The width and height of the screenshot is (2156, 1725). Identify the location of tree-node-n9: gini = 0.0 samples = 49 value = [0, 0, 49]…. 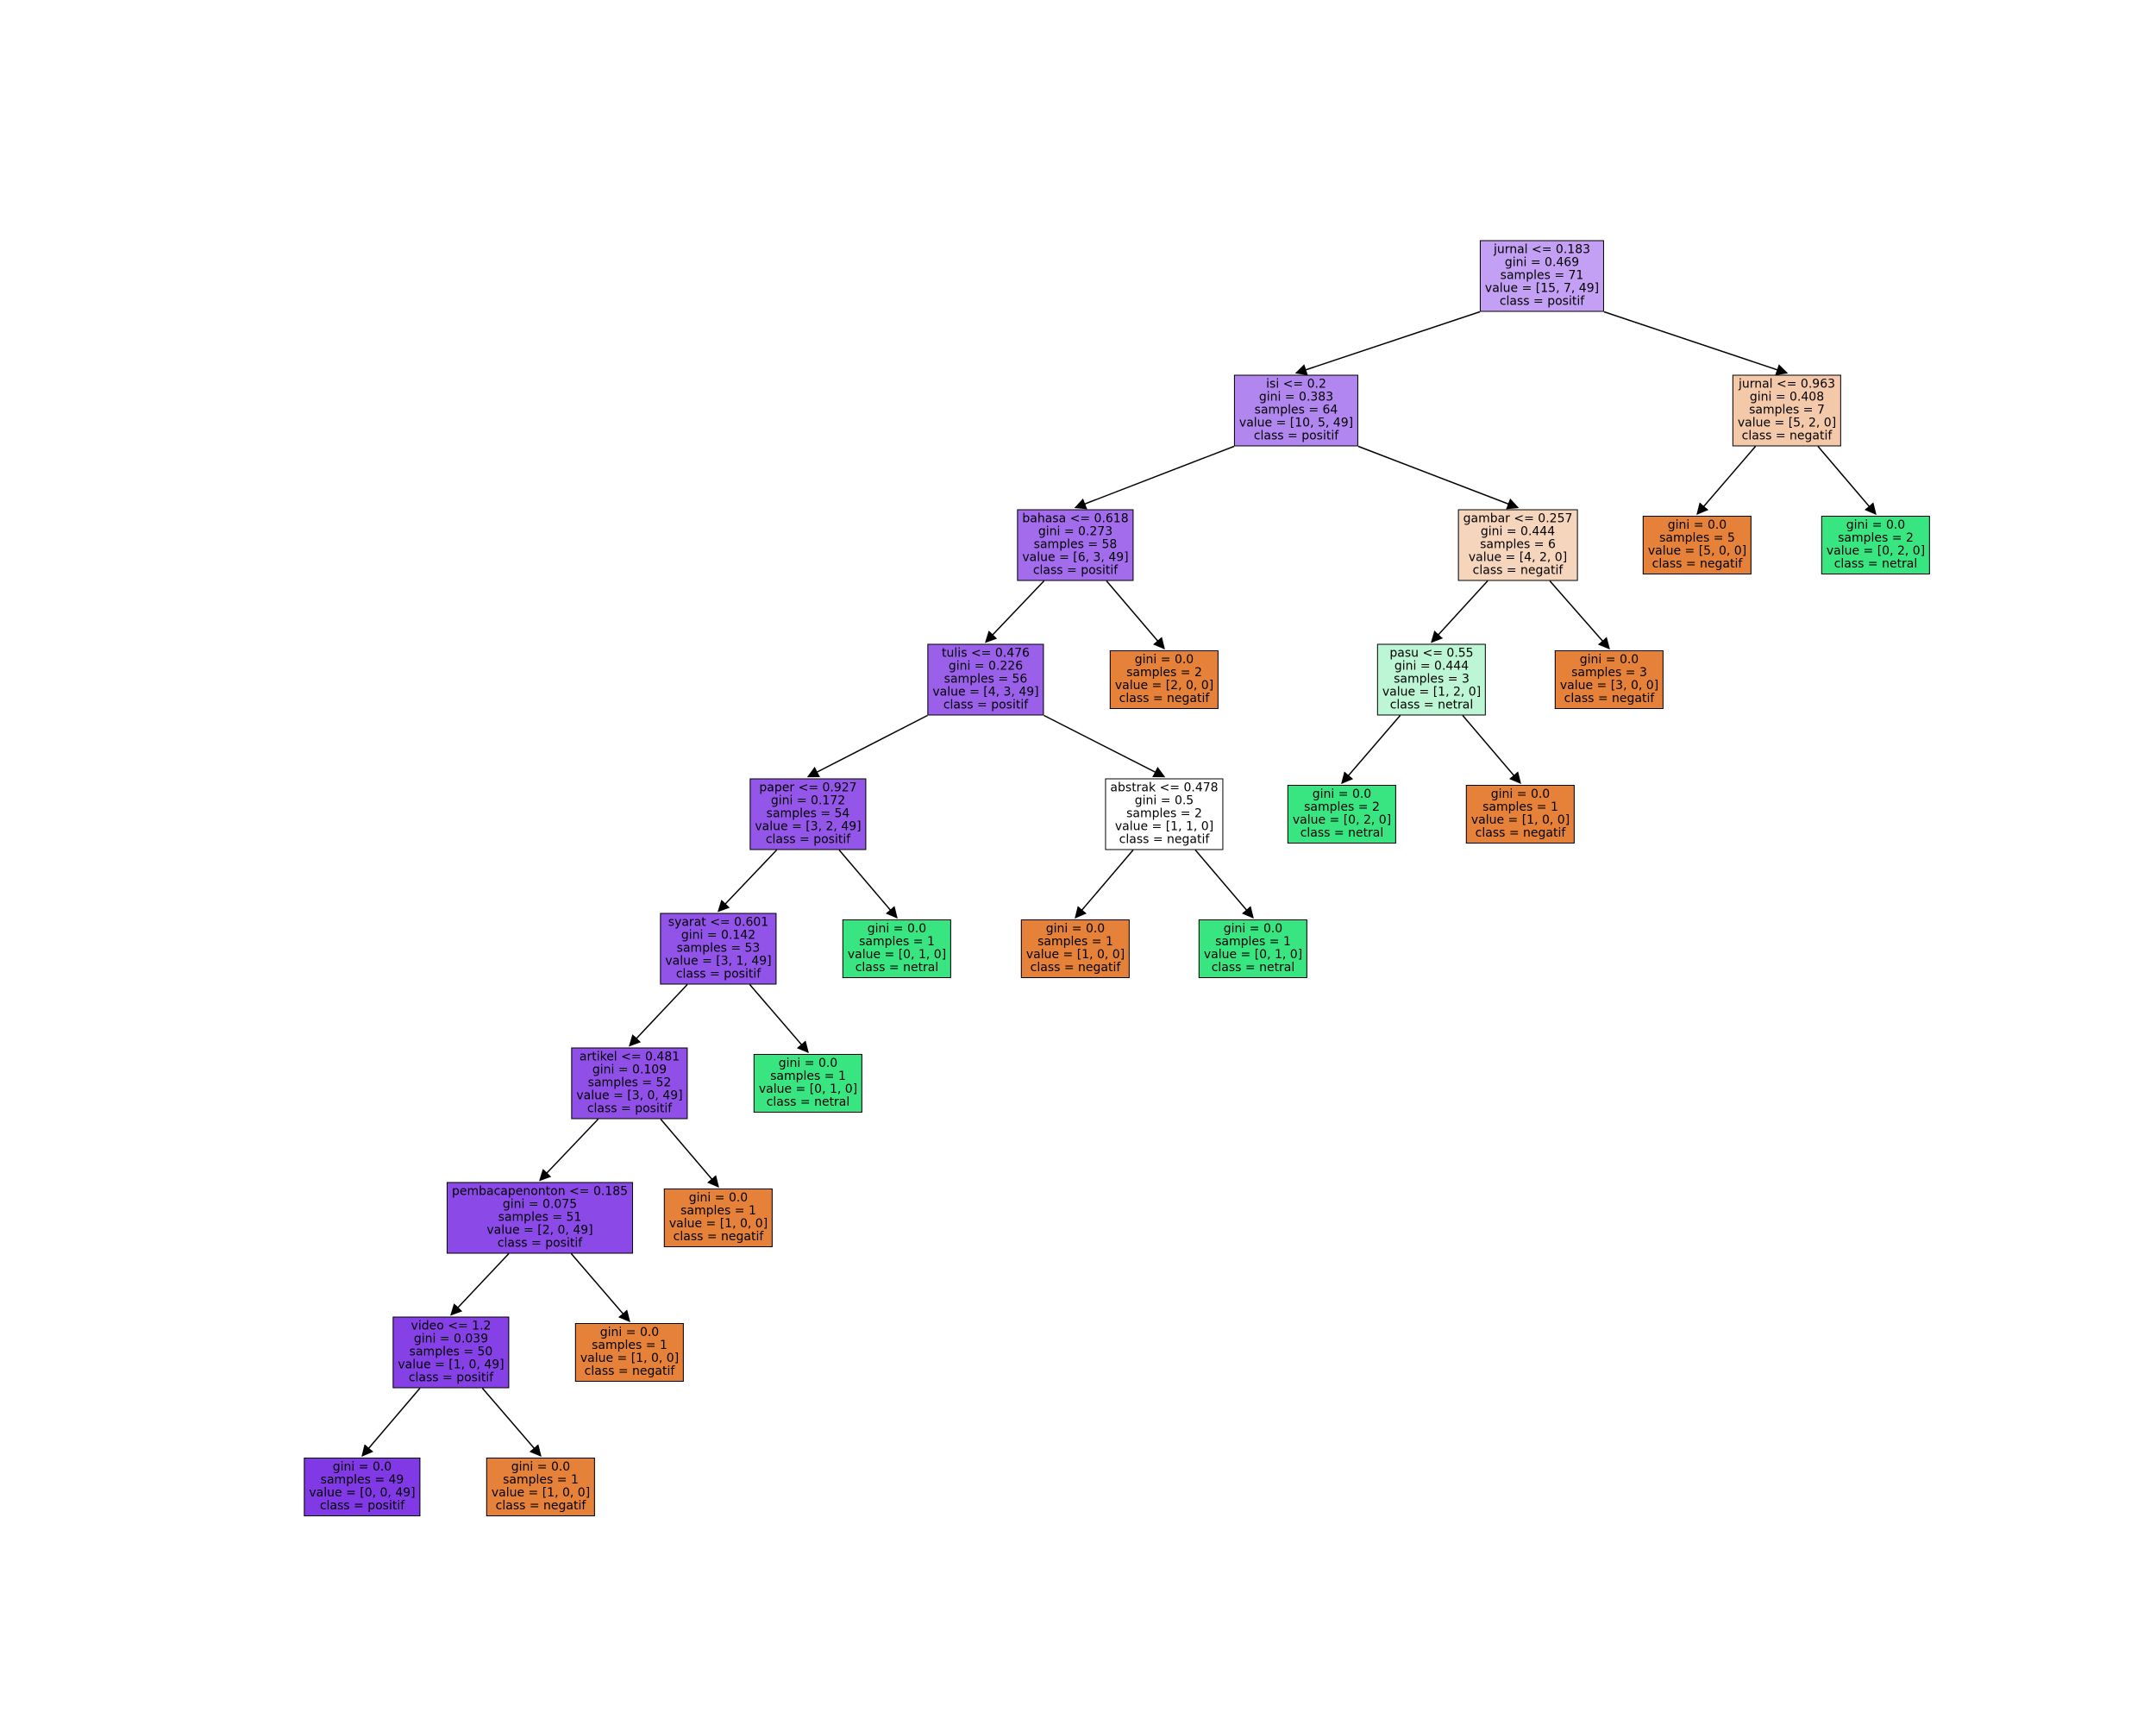
(362, 1487).